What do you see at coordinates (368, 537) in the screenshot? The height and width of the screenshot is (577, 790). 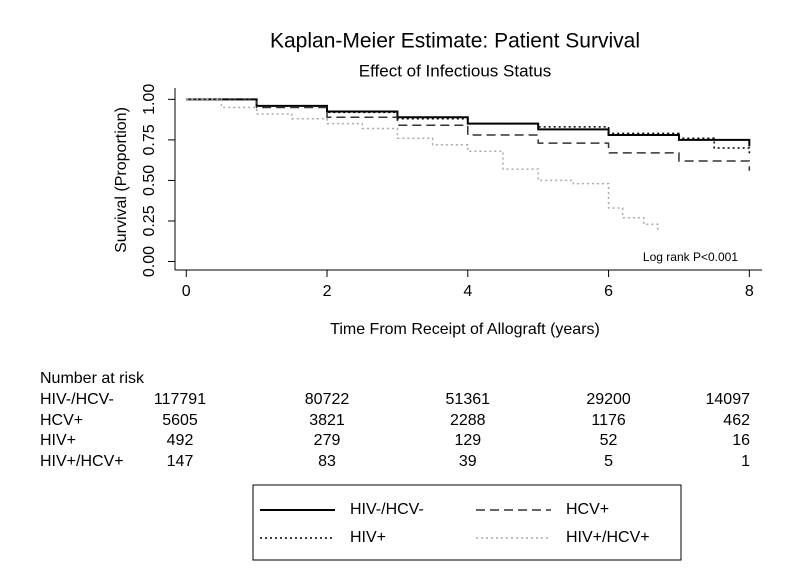 I see `legend-label: HIV+` at bounding box center [368, 537].